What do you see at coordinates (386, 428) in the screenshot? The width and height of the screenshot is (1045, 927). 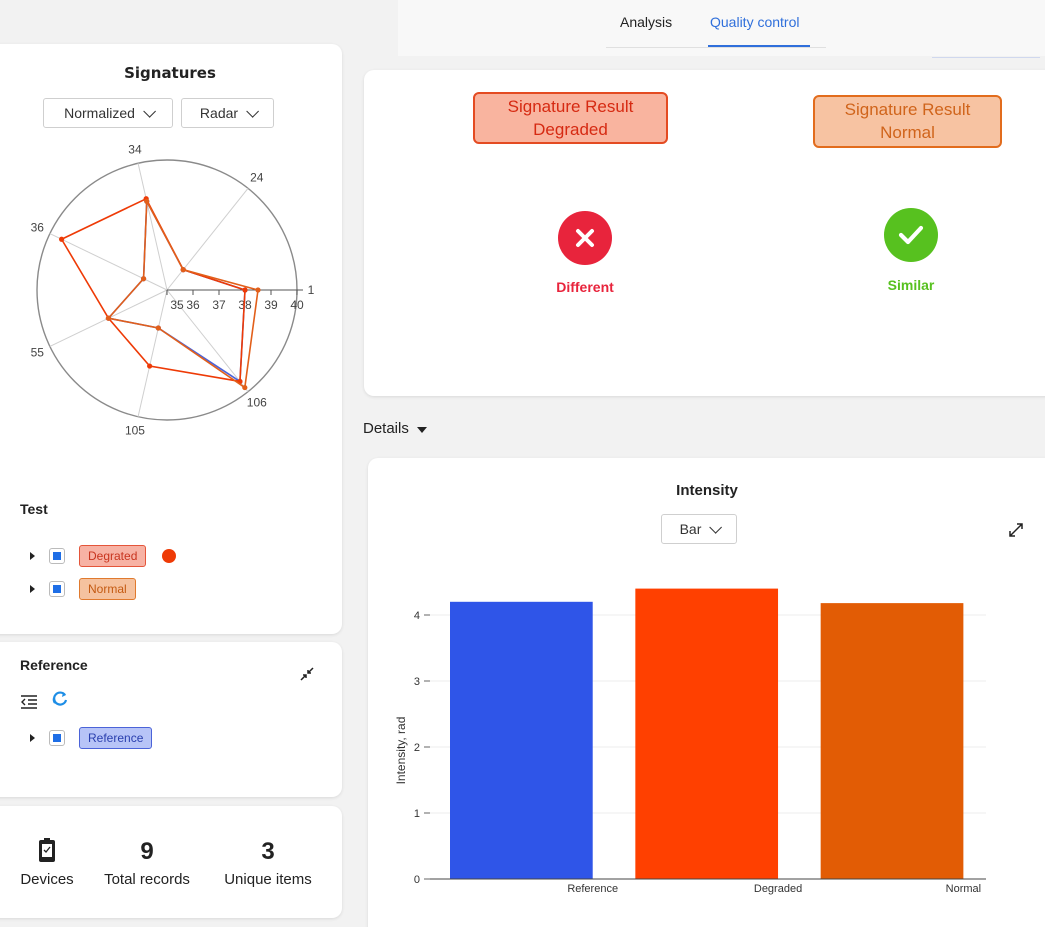 I see `details-label: Details` at bounding box center [386, 428].